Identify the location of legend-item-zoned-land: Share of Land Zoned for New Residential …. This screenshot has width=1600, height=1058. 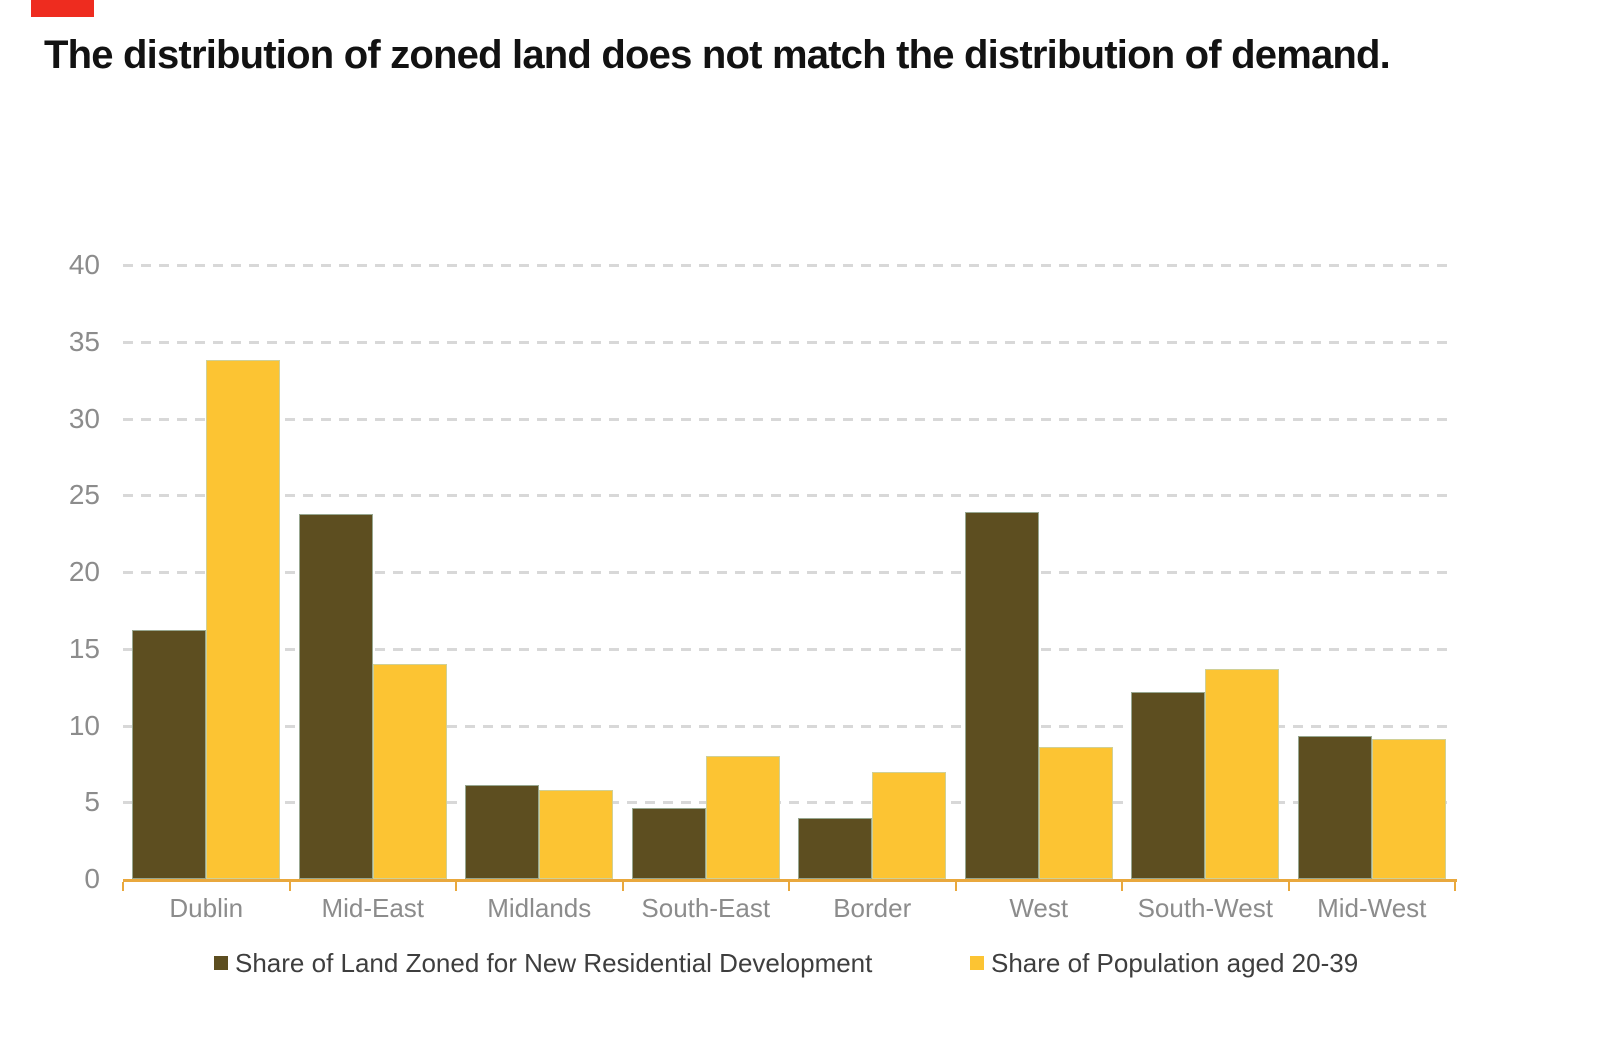
(543, 963).